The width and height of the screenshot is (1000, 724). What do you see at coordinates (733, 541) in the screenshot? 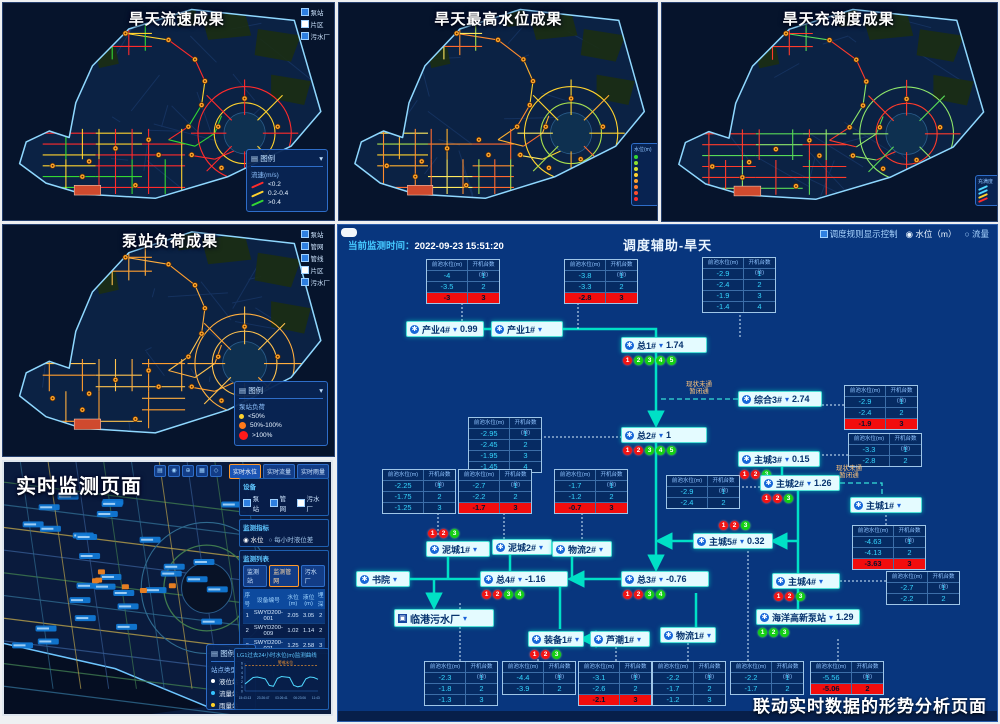
I see `node-主城5#: ✱ 主城5# ▾ 0.32` at bounding box center [733, 541].